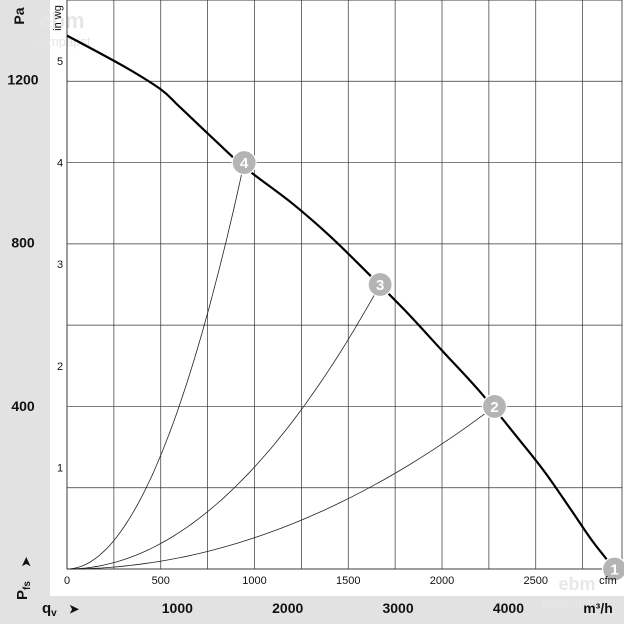 The image size is (624, 624). Describe the element at coordinates (60, 468) in the screenshot. I see `inwg-tick-label: 1` at that location.